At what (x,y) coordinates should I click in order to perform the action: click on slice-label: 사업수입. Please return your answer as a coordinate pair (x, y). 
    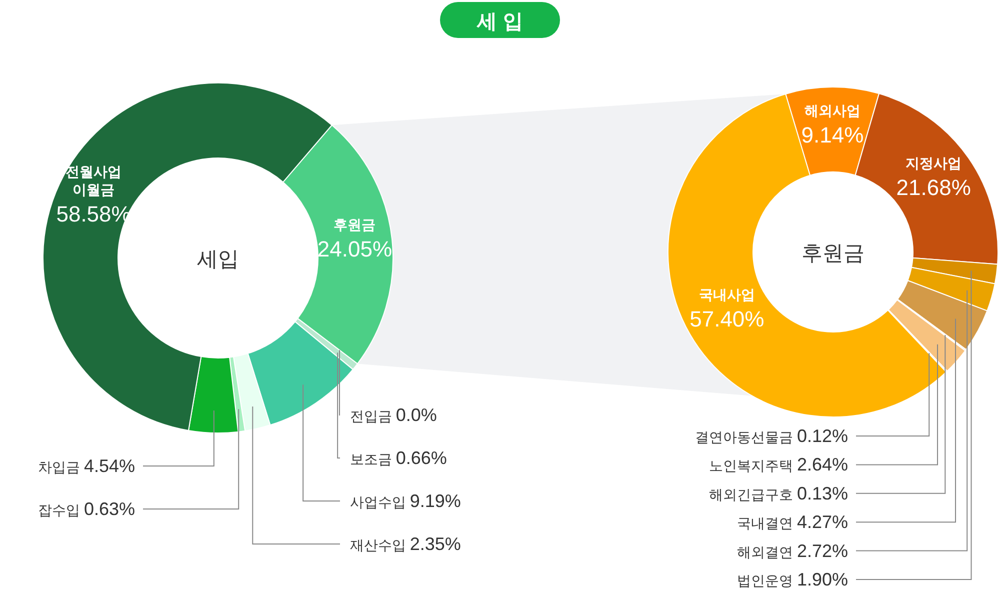
    Looking at the image, I should click on (380, 502).